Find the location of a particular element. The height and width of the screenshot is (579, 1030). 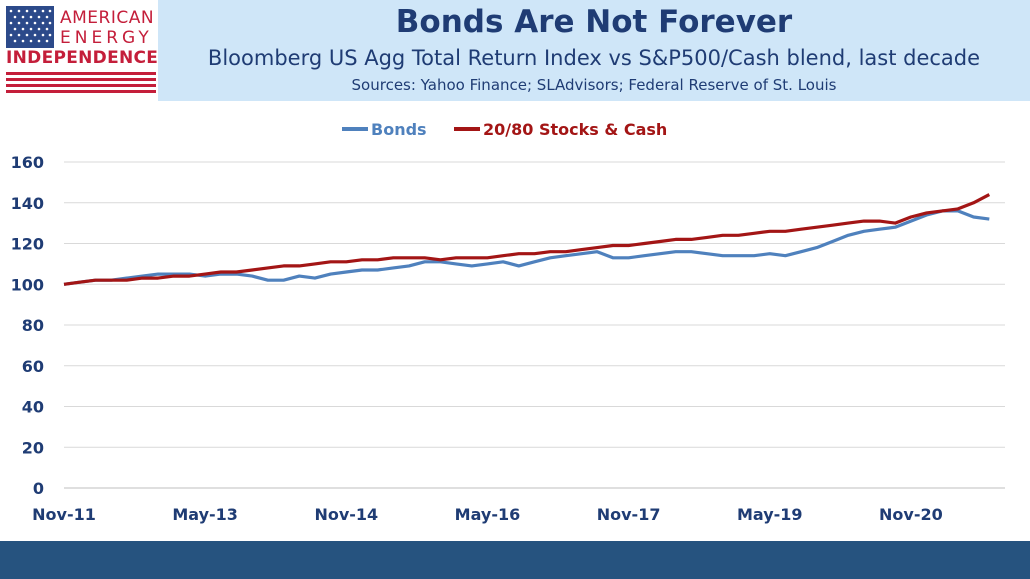

y-tick-label: 20 is located at coordinates (33, 447).